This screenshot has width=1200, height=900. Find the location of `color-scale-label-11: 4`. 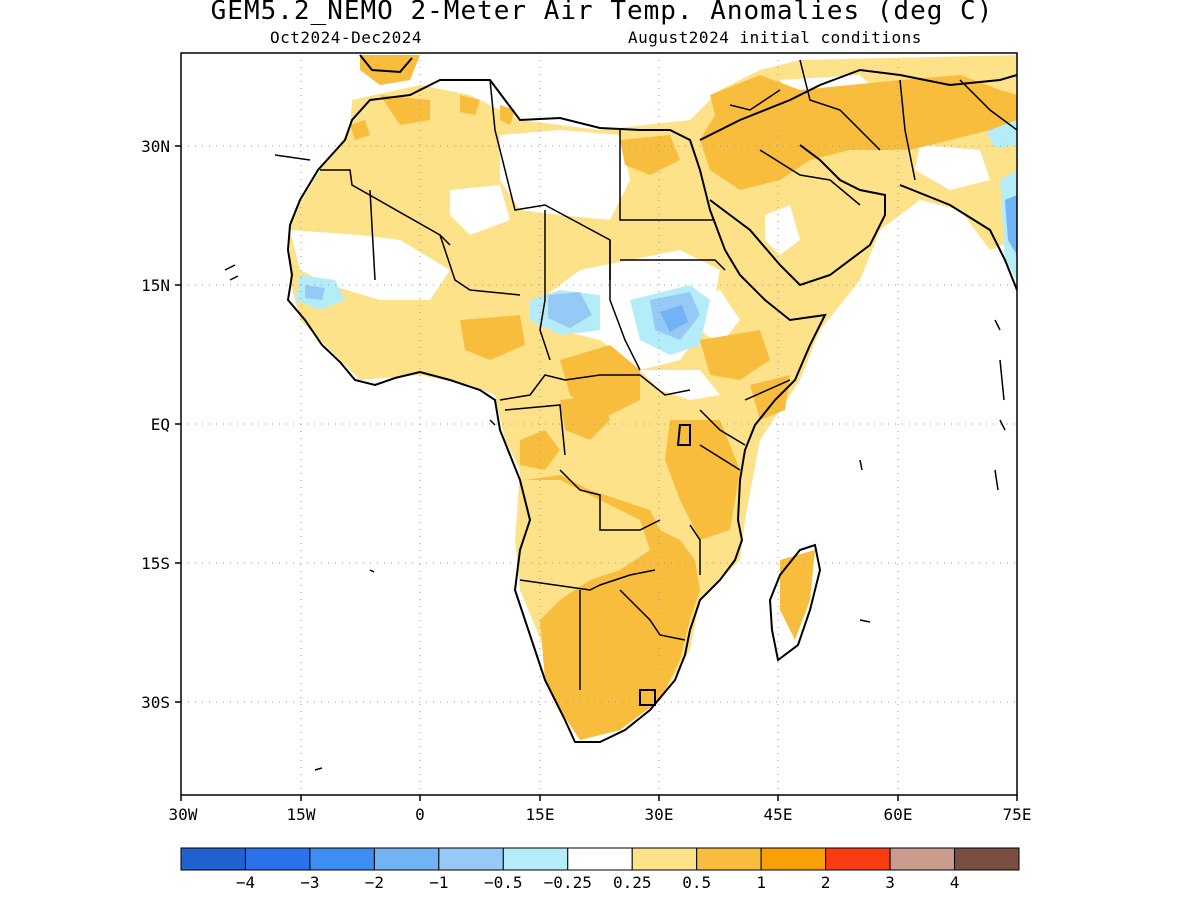

color-scale-label-11: 4 is located at coordinates (955, 882).